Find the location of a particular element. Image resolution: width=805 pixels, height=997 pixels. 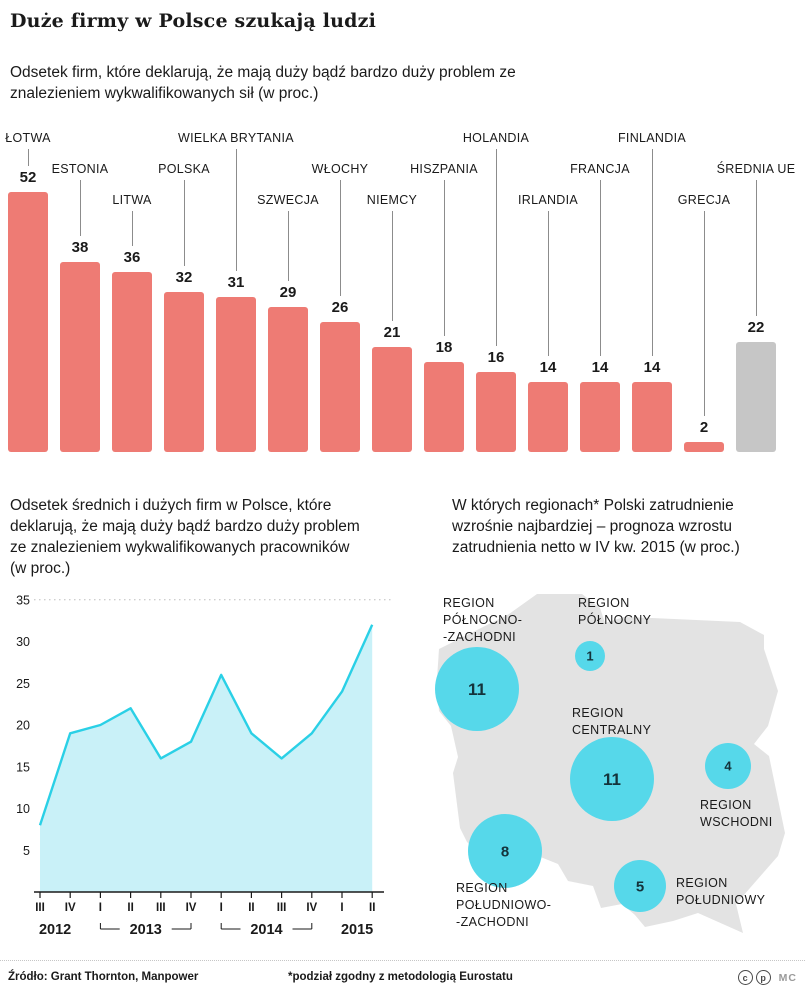

bar-category-label: ESTONIA is located at coordinates (80, 169).